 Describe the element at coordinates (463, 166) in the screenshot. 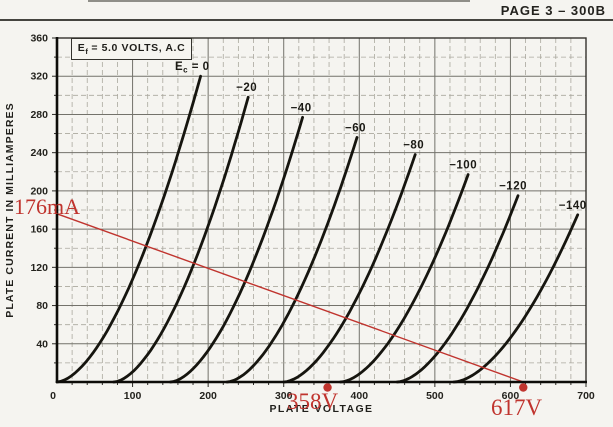

I see `curve-label-ec--100: −100` at that location.